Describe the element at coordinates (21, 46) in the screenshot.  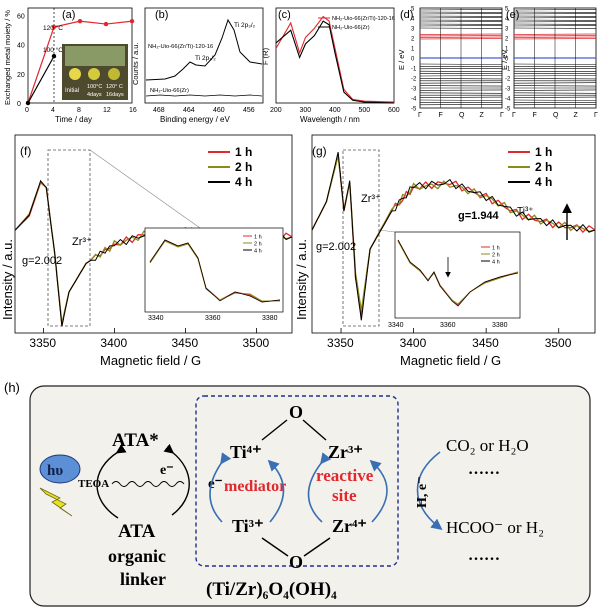
I see `panel-a-ytick: 40` at that location.